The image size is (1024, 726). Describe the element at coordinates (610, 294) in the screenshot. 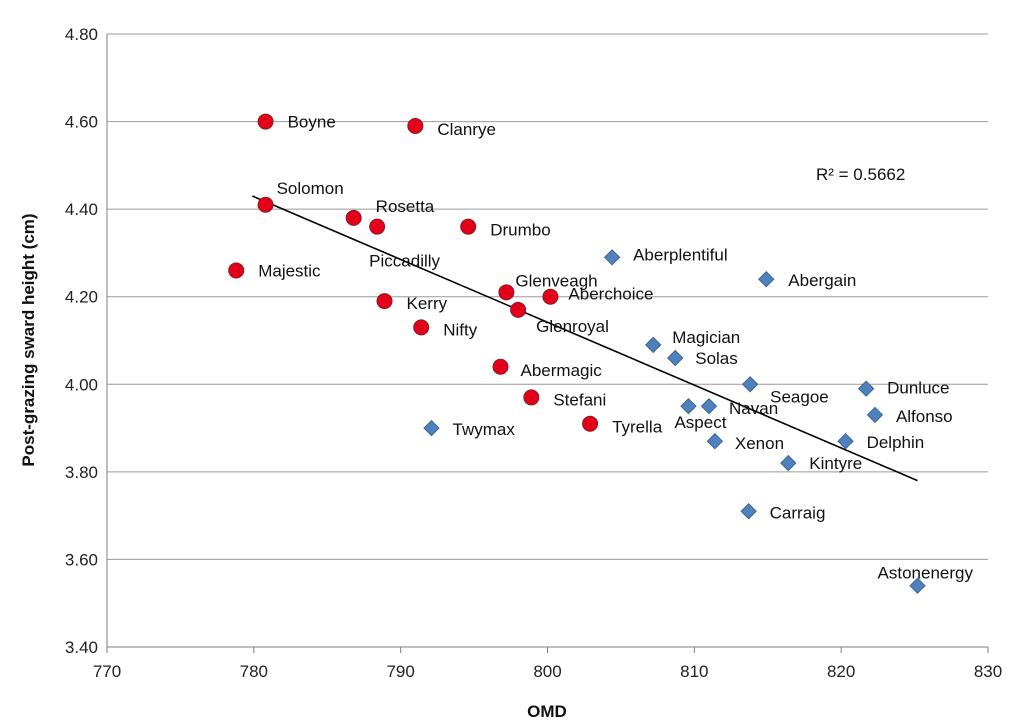

I see `point-label: Aberchoice` at that location.